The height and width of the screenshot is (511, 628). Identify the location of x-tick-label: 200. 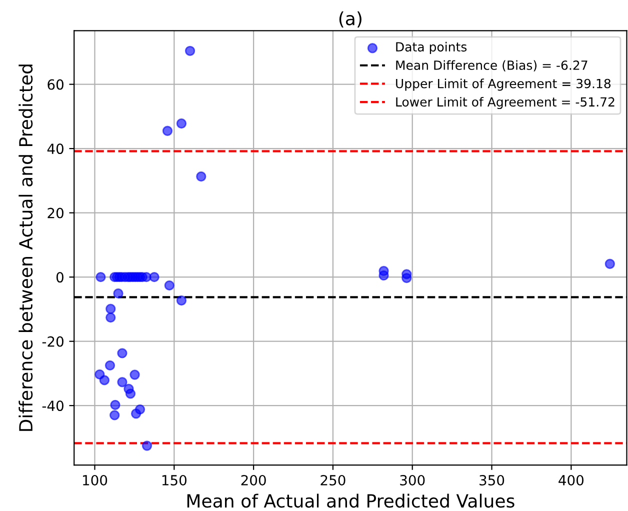
(253, 480).